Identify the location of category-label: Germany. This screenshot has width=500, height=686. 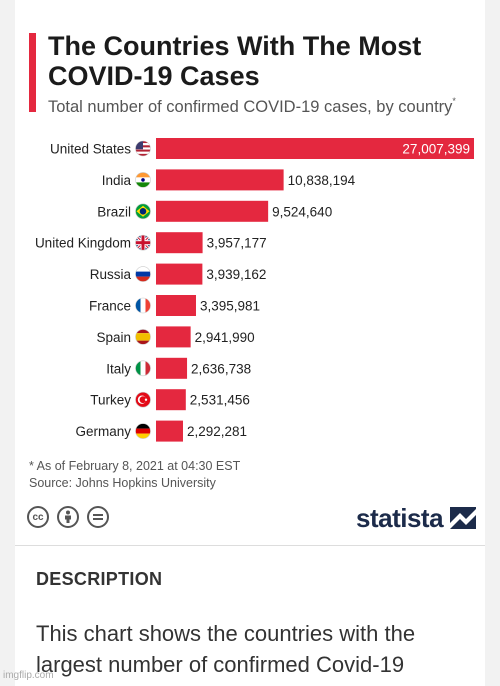
(103, 431).